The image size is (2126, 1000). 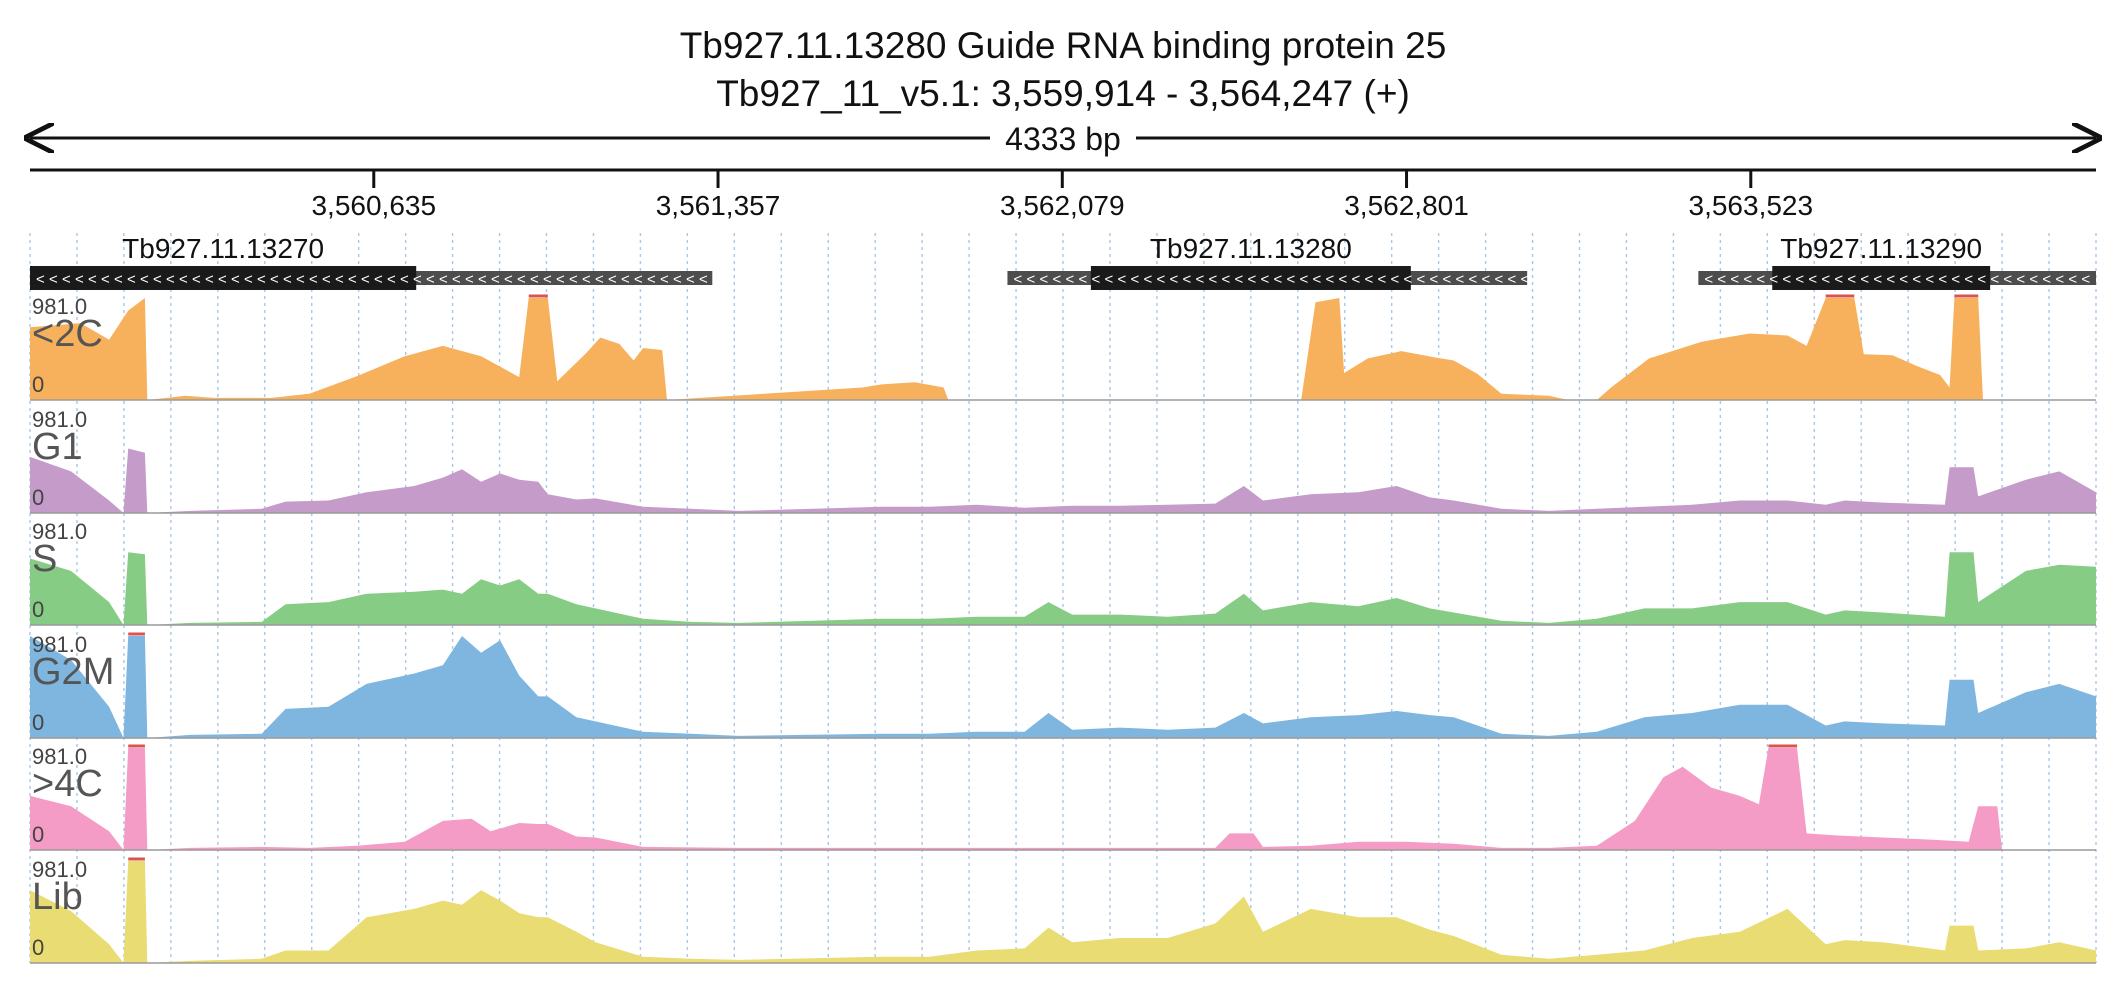 What do you see at coordinates (59, 306) in the screenshot?
I see `track-ymax-label-0: 981.0` at bounding box center [59, 306].